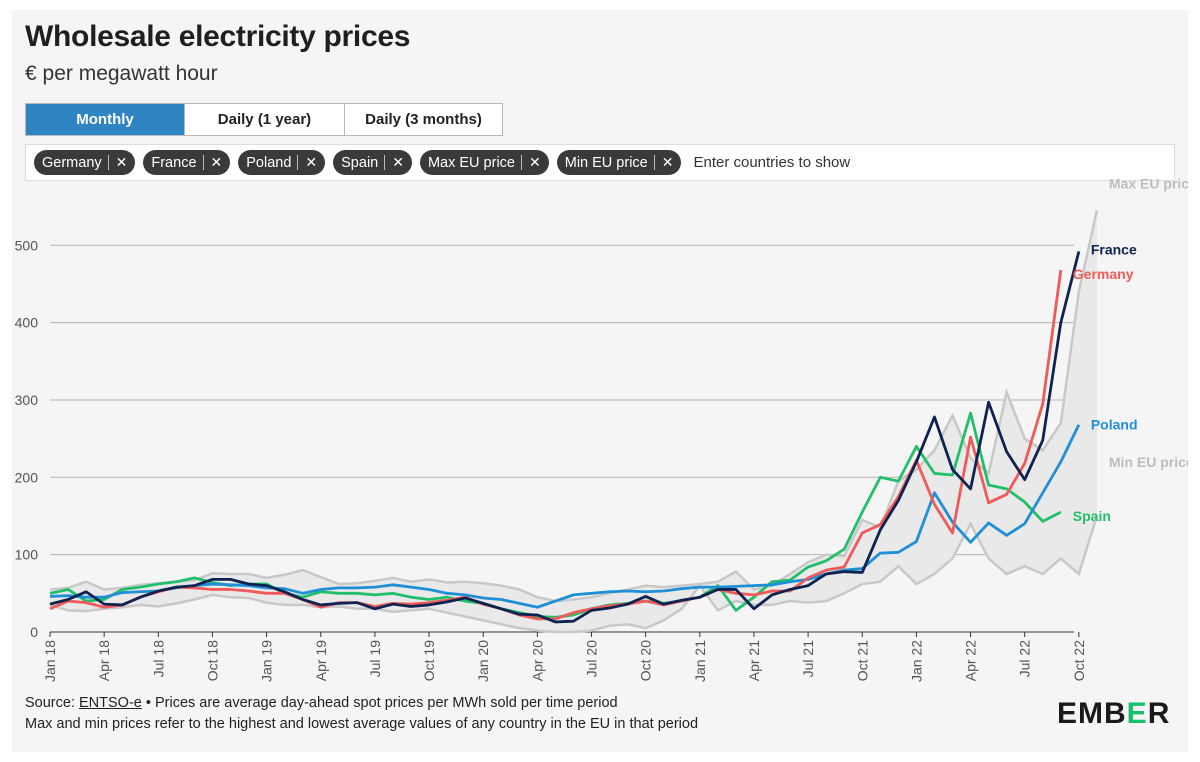 The width and height of the screenshot is (1200, 762). Describe the element at coordinates (27, 323) in the screenshot. I see `y-tick-label: 400` at that location.